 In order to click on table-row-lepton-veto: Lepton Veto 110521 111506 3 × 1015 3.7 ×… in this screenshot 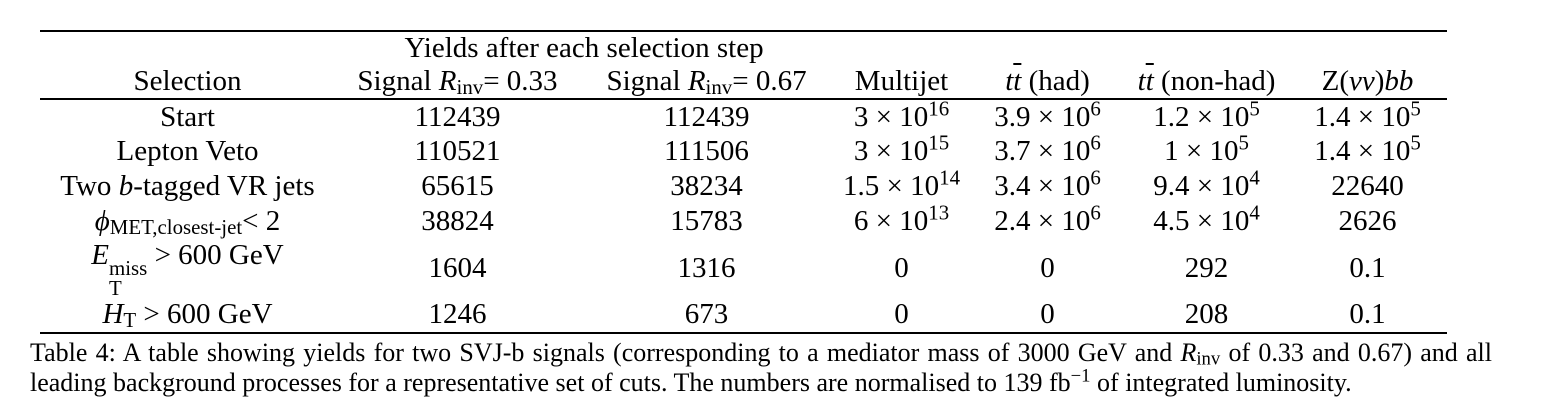, I will do `click(743, 149)`.